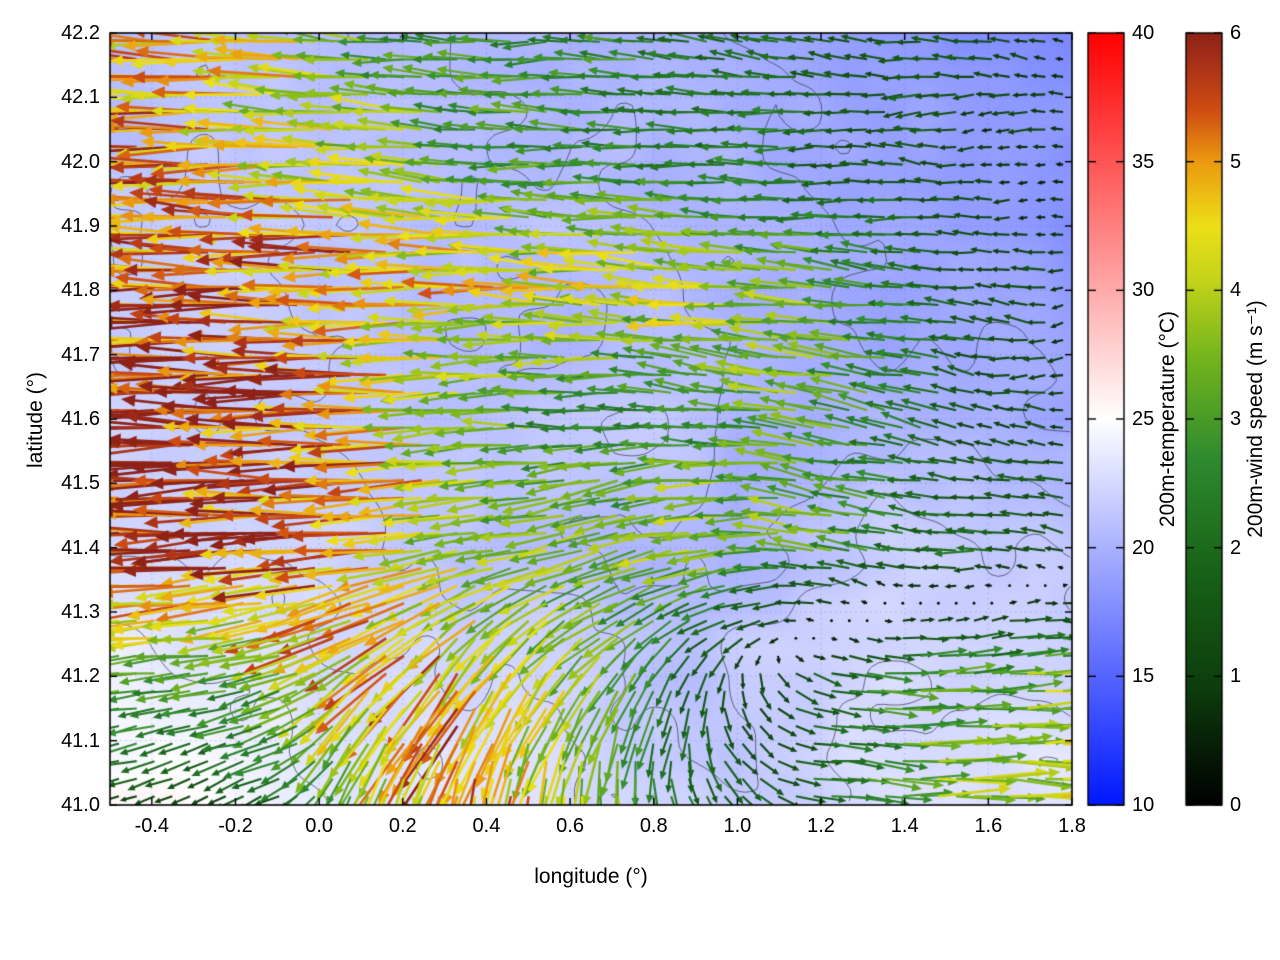 The width and height of the screenshot is (1280, 960). What do you see at coordinates (80, 483) in the screenshot?
I see `y-tick-label: 41.5` at bounding box center [80, 483].